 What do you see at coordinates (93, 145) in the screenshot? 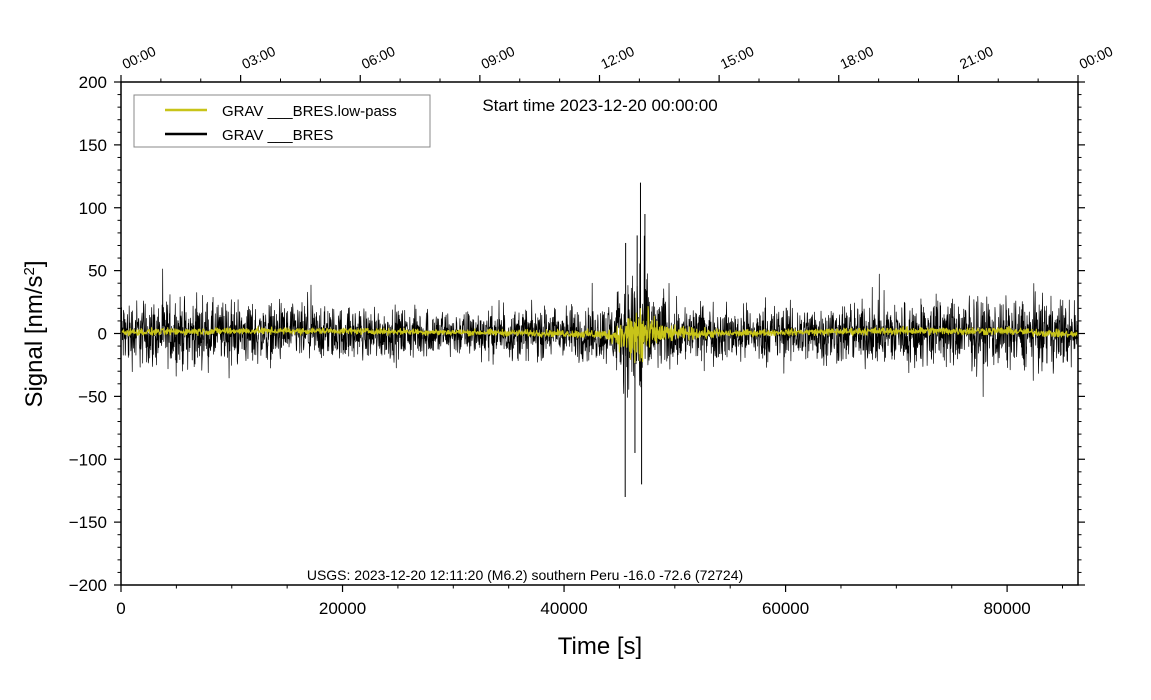
I see `y-tick-label: 150` at bounding box center [93, 145].